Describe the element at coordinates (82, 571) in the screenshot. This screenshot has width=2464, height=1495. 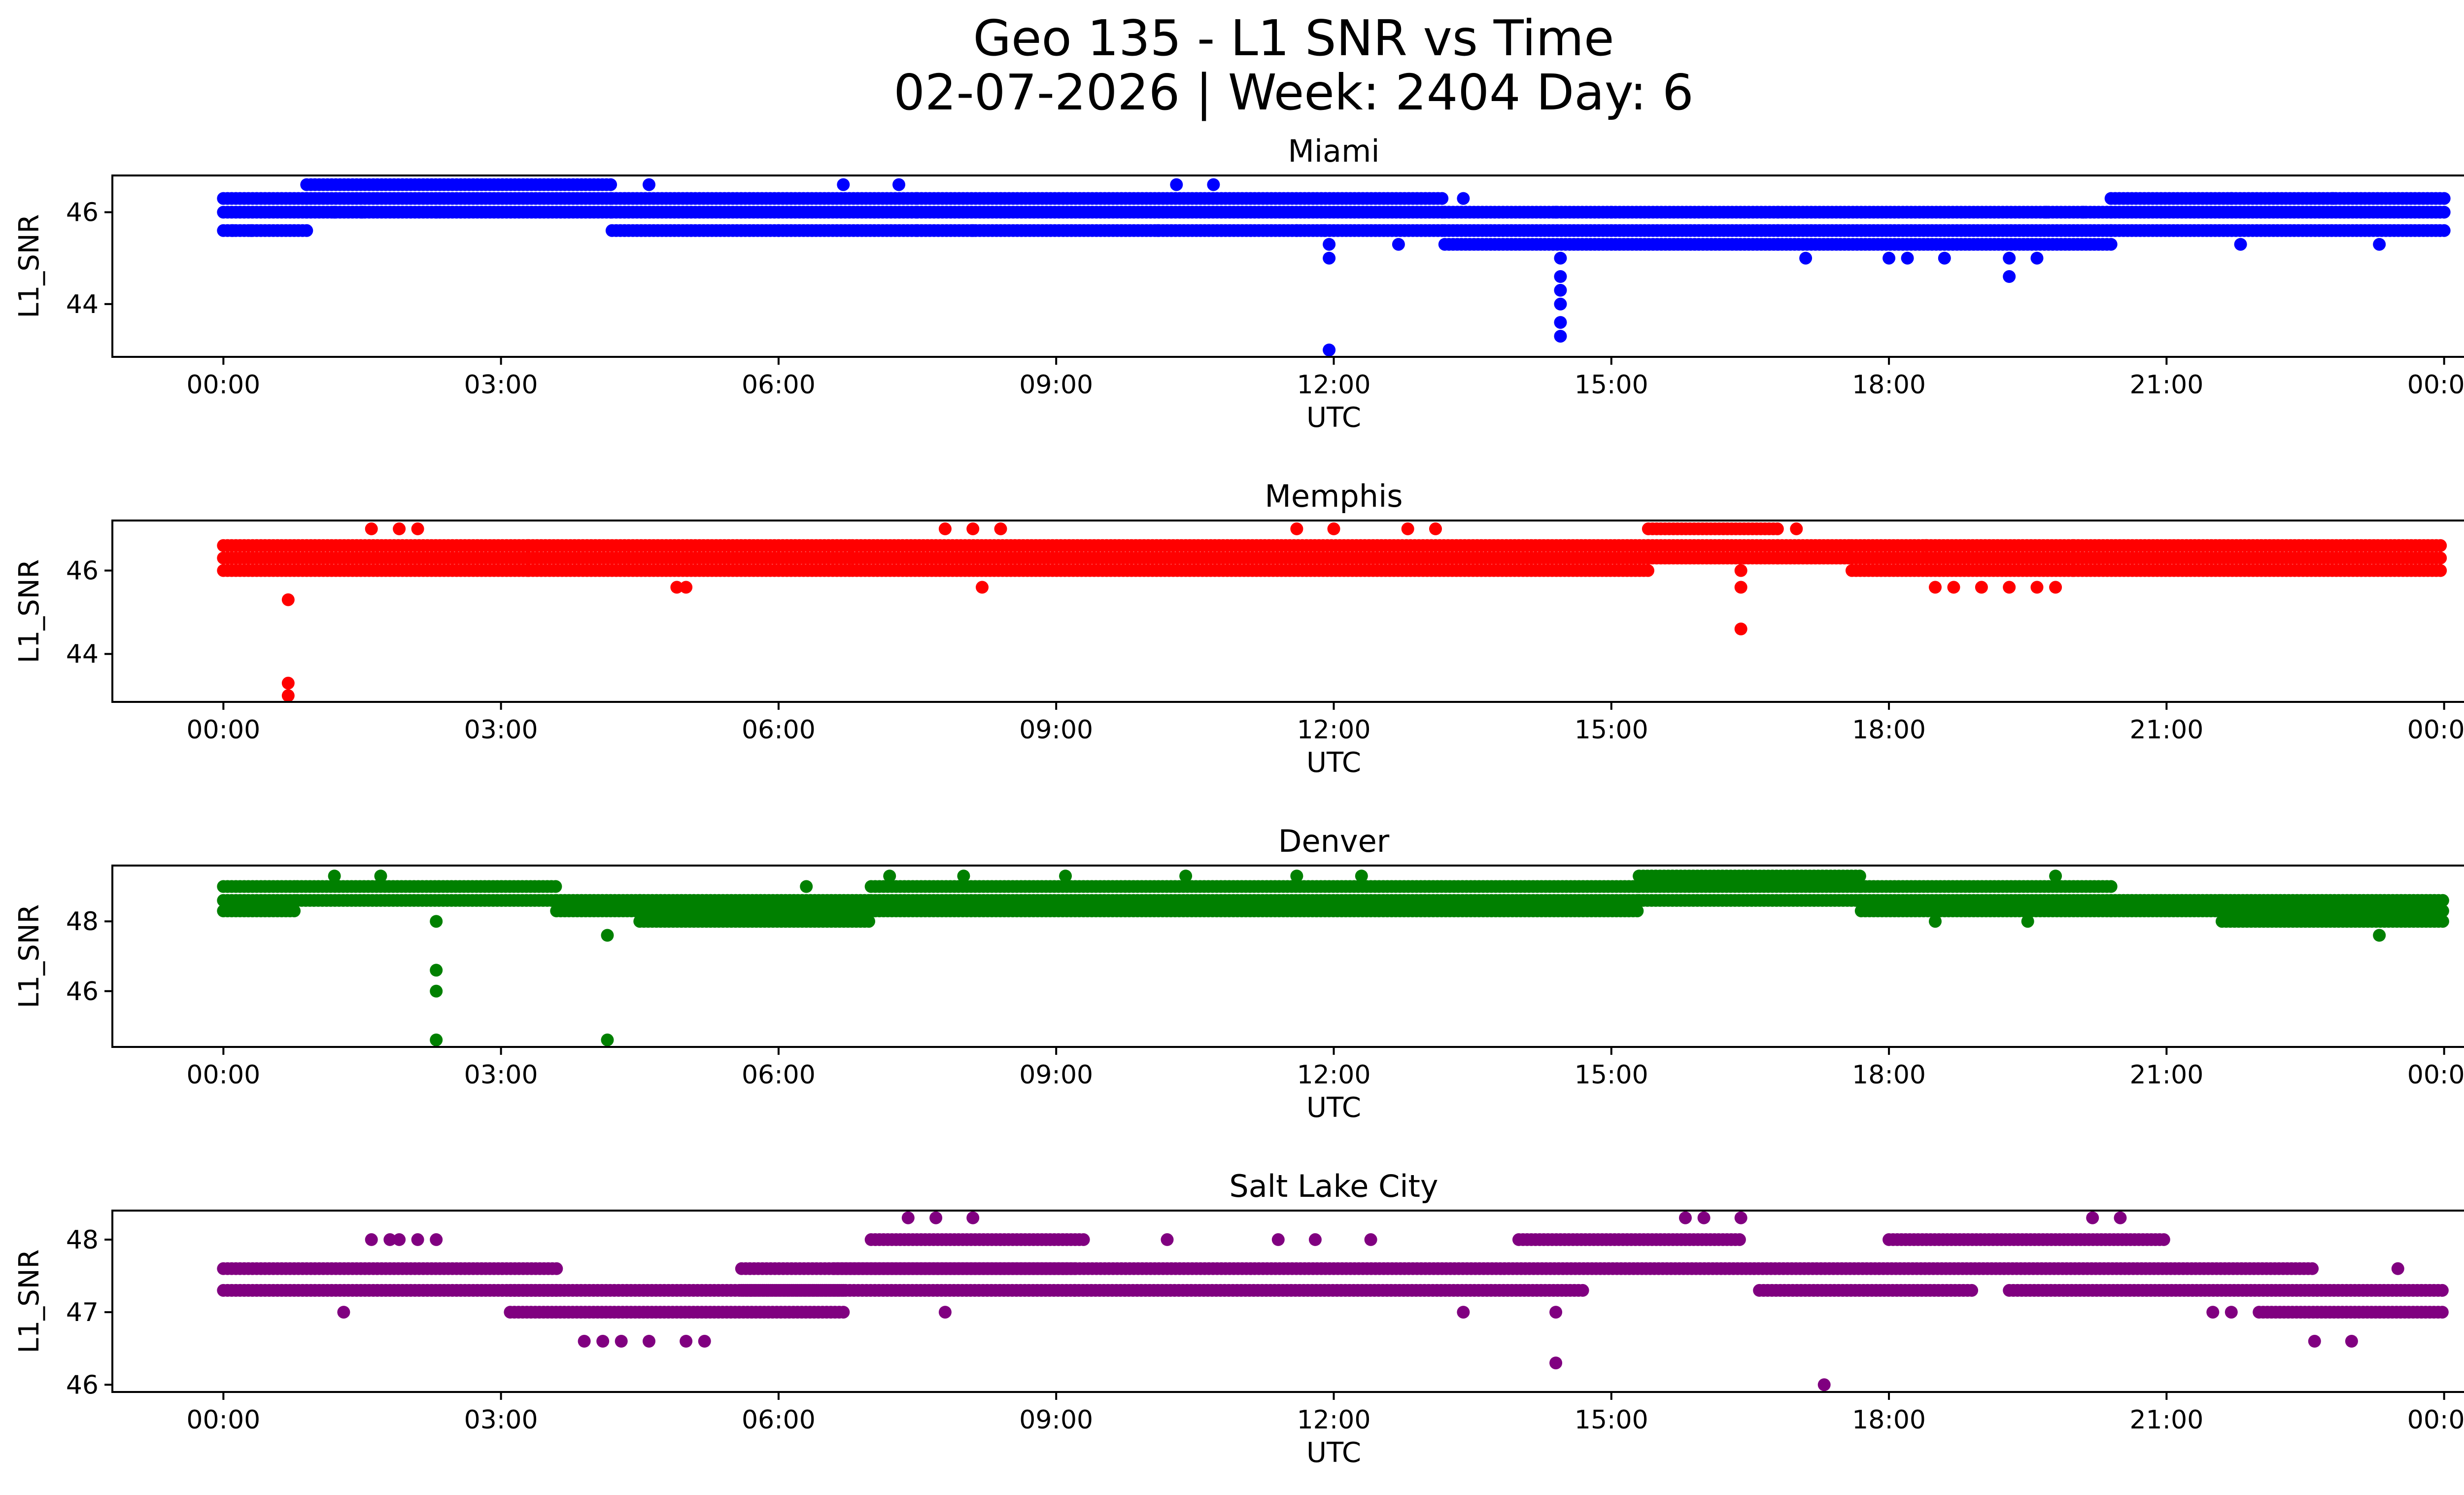
I see `y-tick-label: 46` at that location.